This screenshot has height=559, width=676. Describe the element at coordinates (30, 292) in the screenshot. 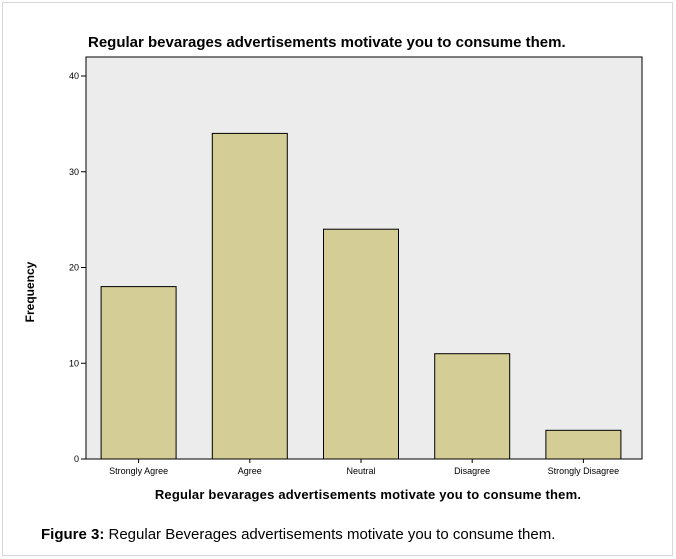

I see `y-axis-label: Frequency` at that location.